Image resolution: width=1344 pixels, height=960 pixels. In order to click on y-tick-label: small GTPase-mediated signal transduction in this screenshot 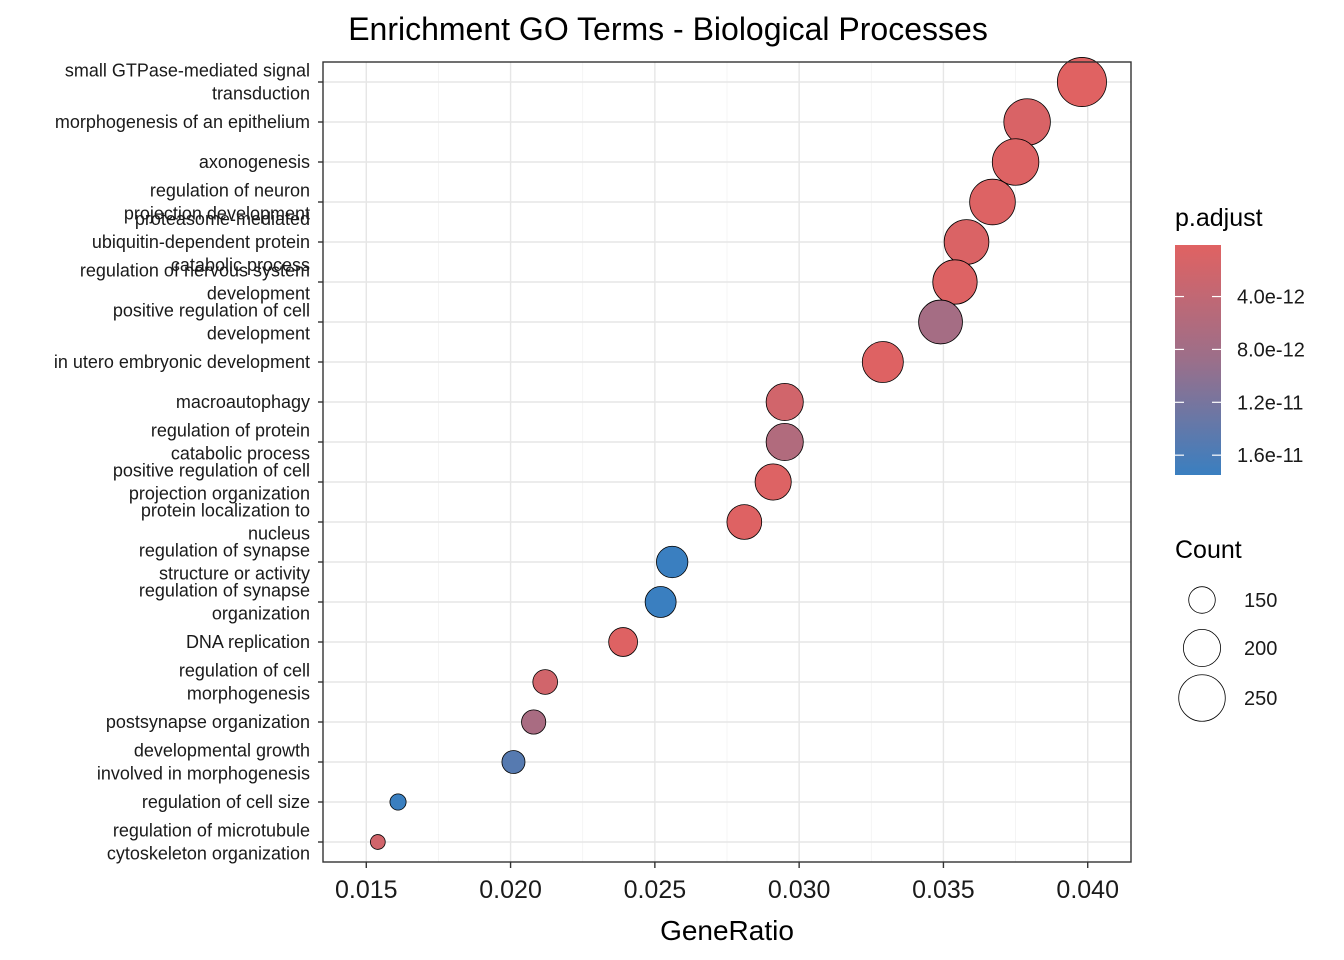, I will do `click(187, 82)`.